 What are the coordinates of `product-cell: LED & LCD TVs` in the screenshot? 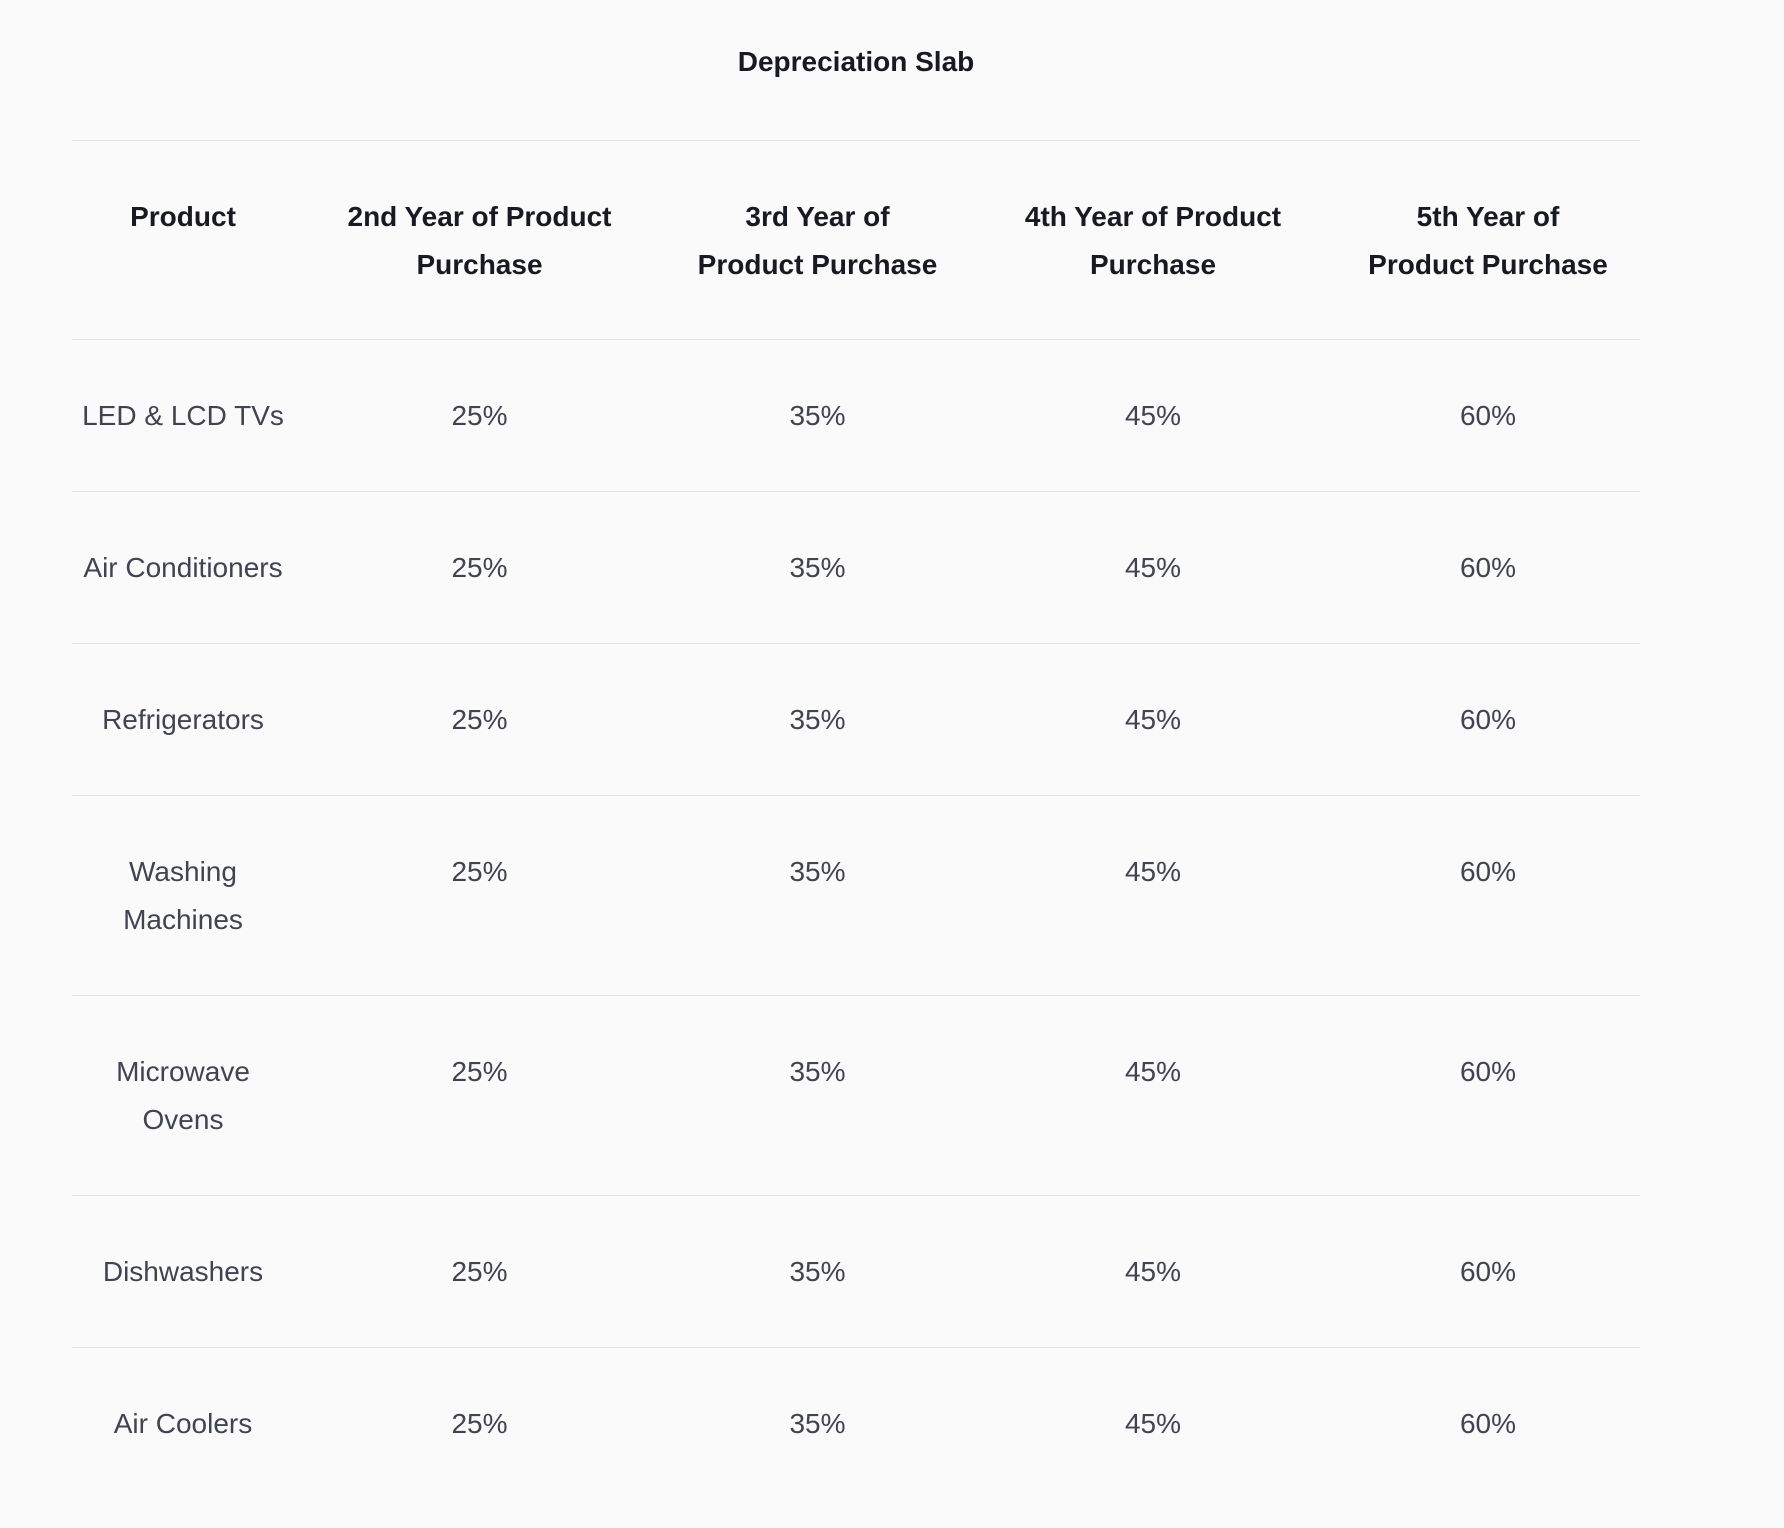 It's located at (183, 415).